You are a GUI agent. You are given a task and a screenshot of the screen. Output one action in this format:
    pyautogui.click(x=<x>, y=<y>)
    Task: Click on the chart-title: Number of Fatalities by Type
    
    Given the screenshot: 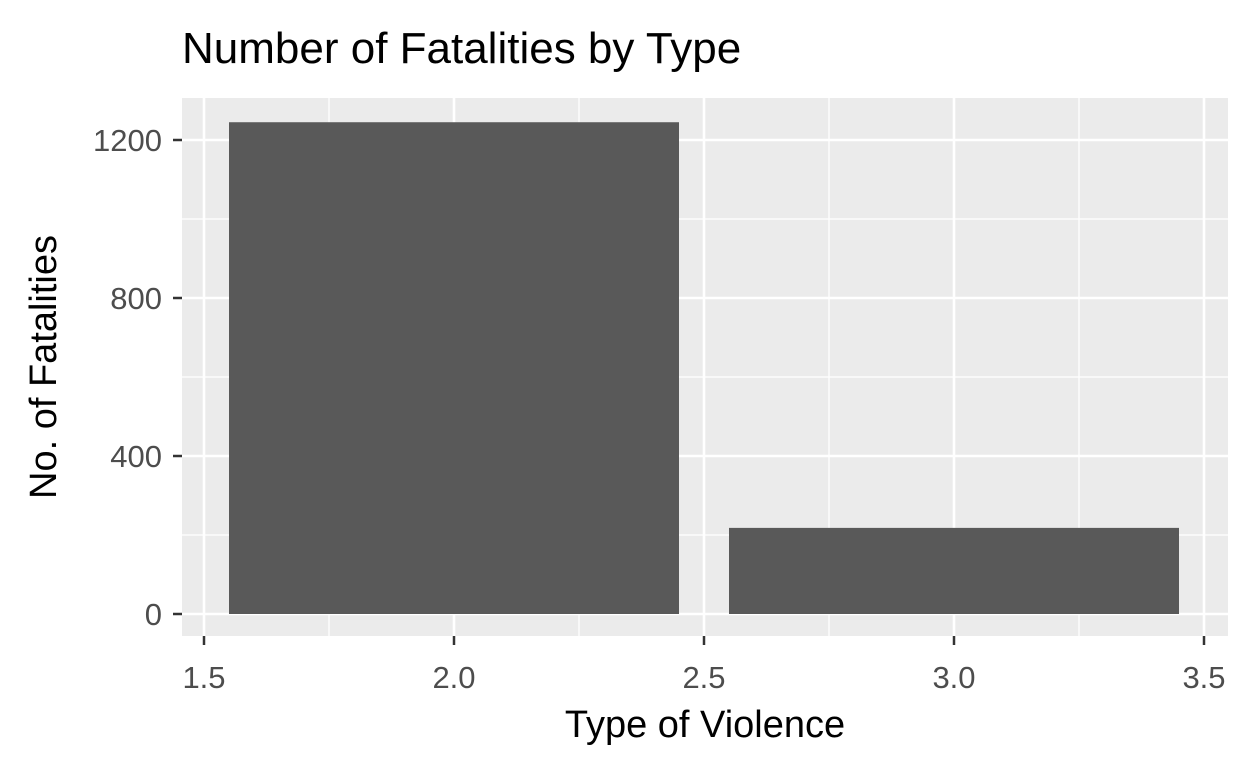 What is the action you would take?
    pyautogui.click(x=461, y=48)
    